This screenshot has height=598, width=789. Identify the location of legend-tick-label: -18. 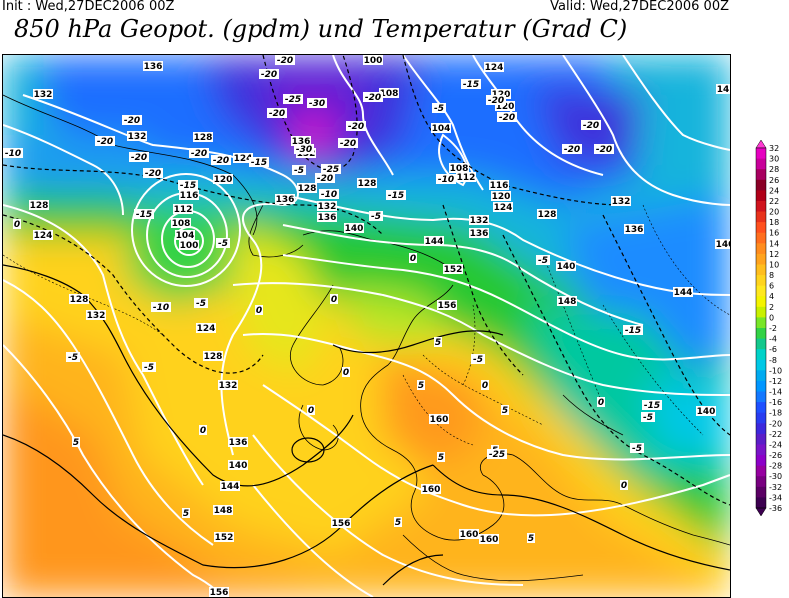
(775, 413).